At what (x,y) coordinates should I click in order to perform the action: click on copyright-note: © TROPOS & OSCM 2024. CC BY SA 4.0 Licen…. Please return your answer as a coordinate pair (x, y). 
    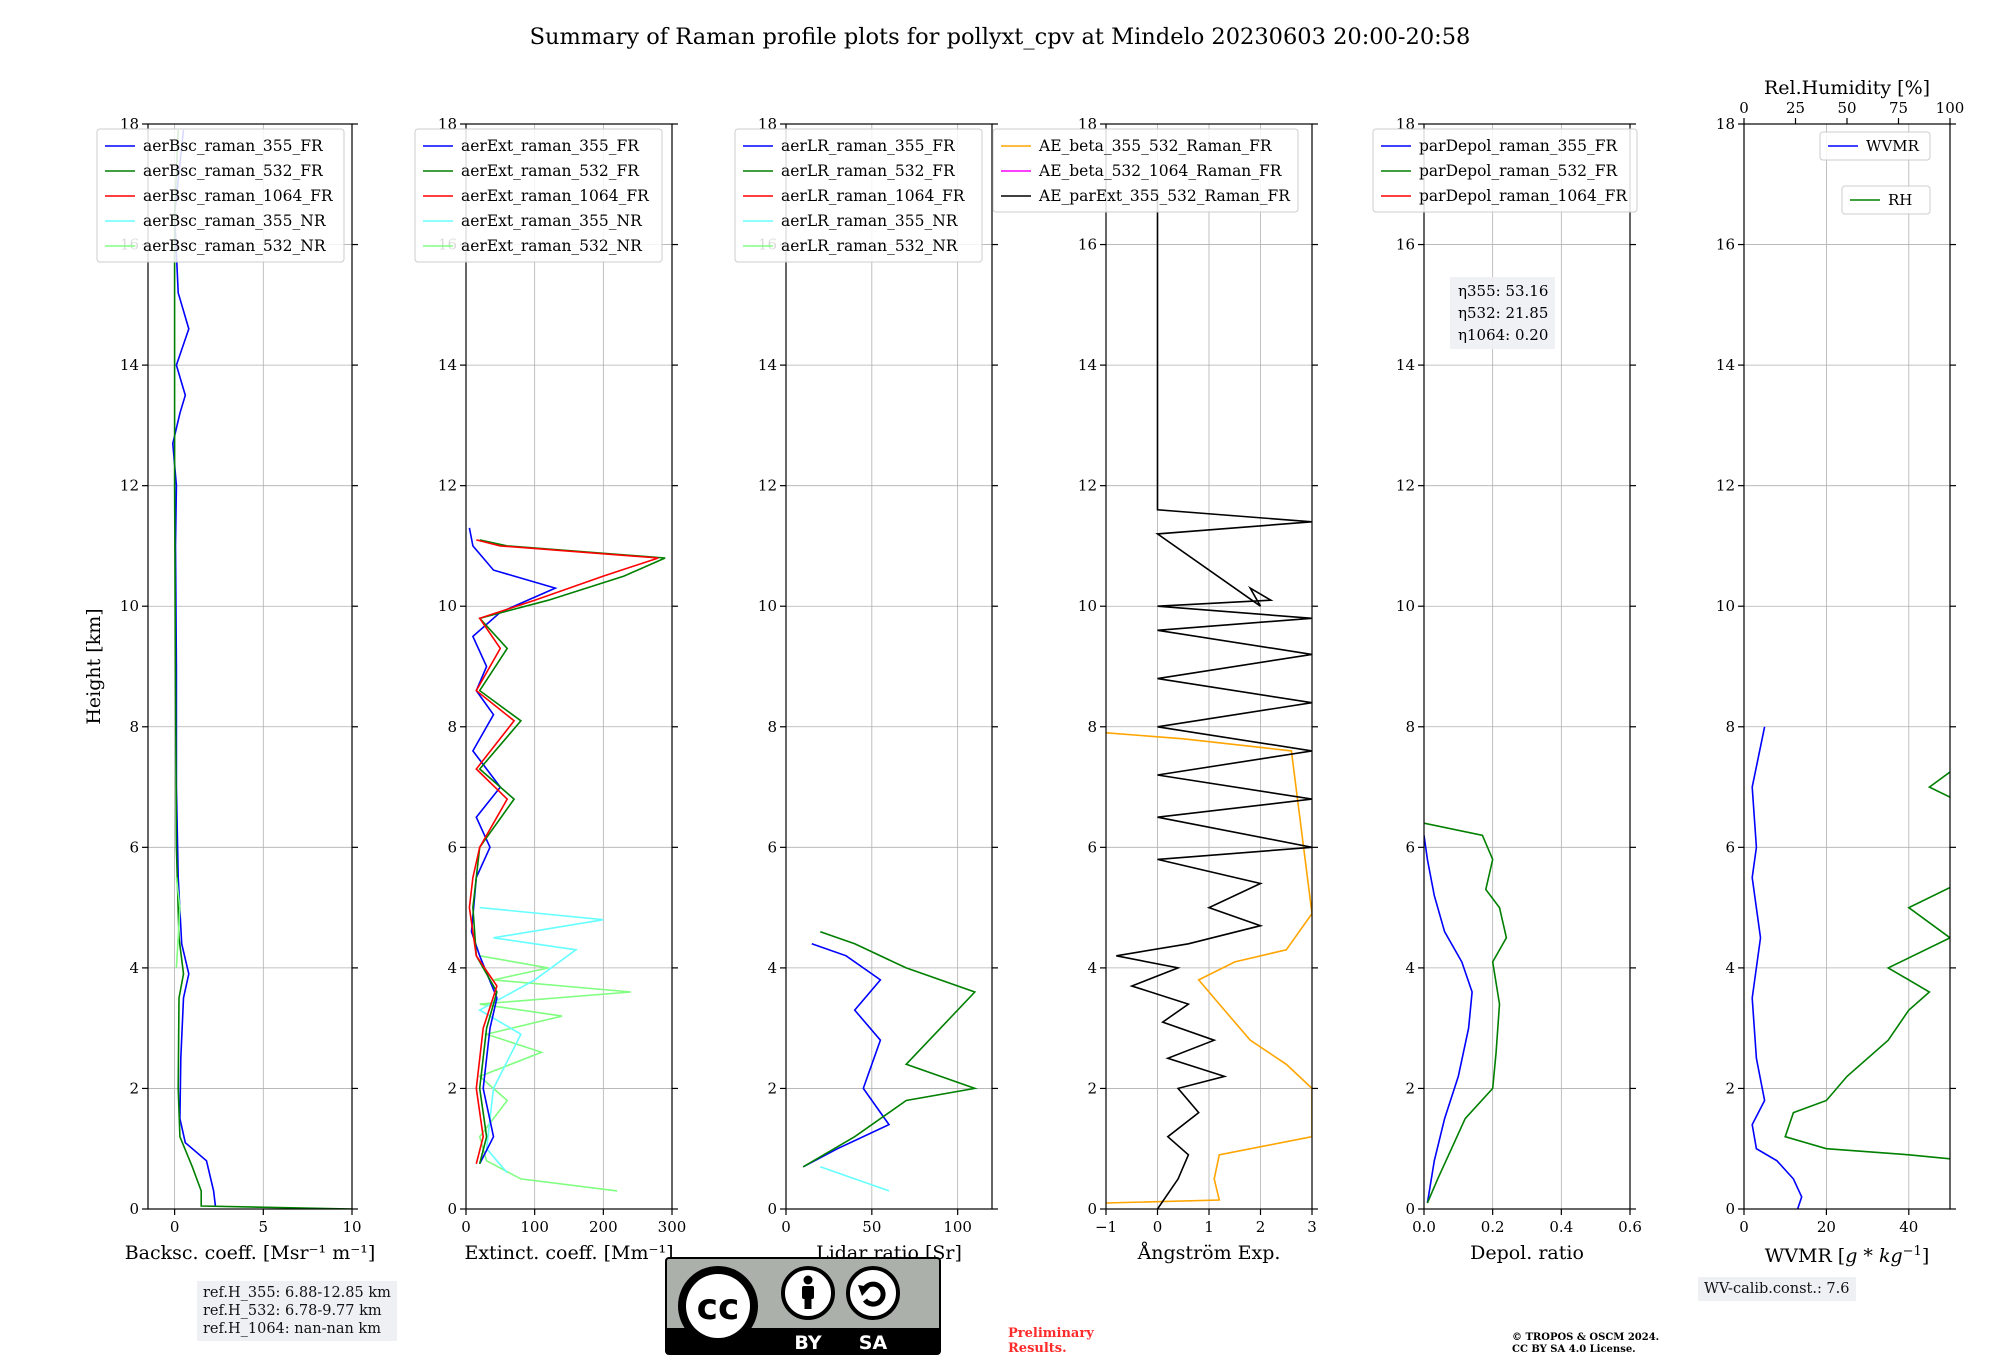
    Looking at the image, I should click on (1585, 1344).